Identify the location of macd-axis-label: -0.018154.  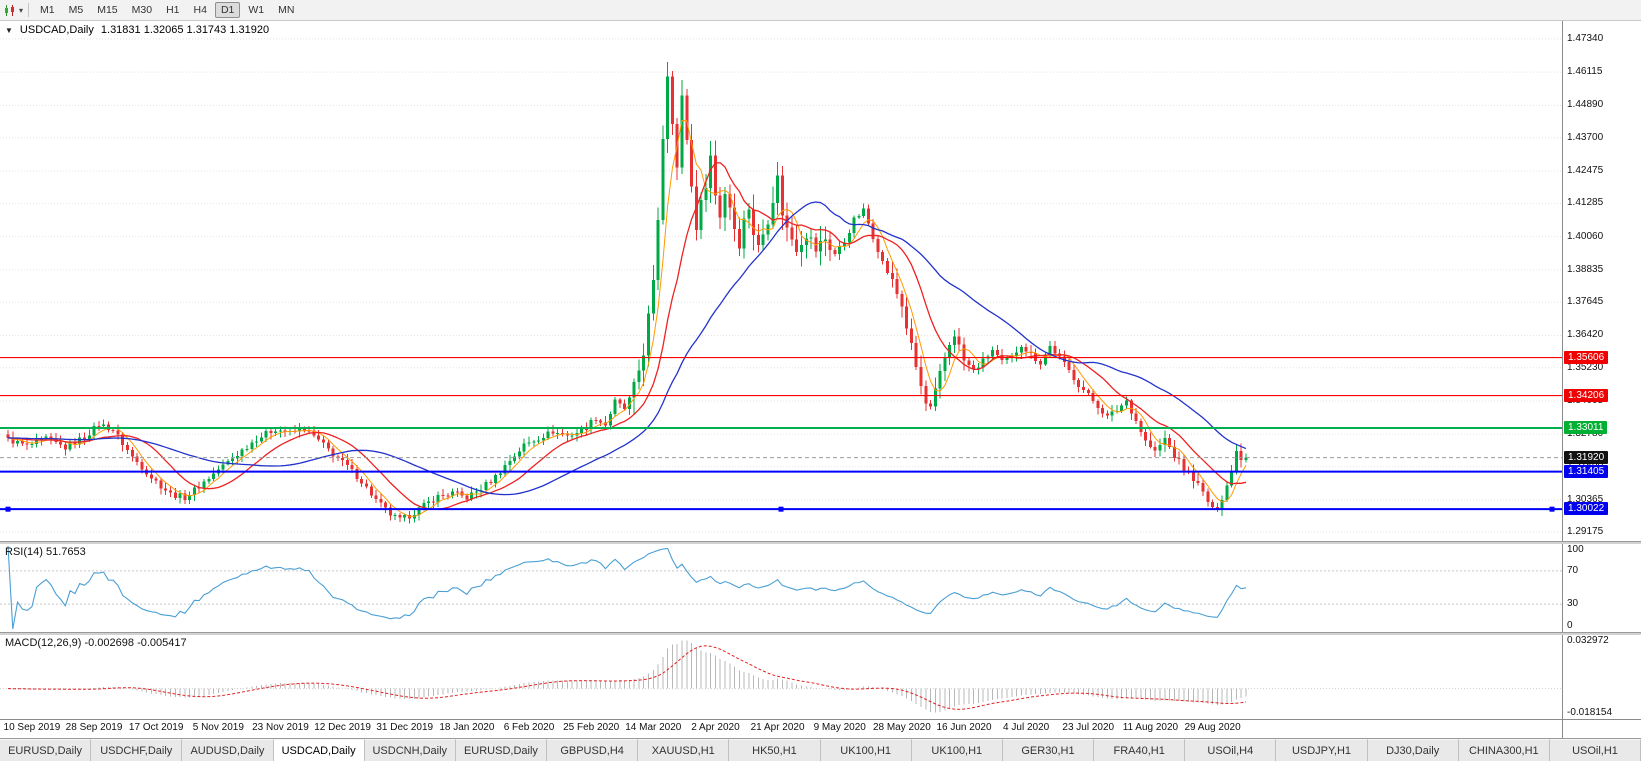
(1590, 712).